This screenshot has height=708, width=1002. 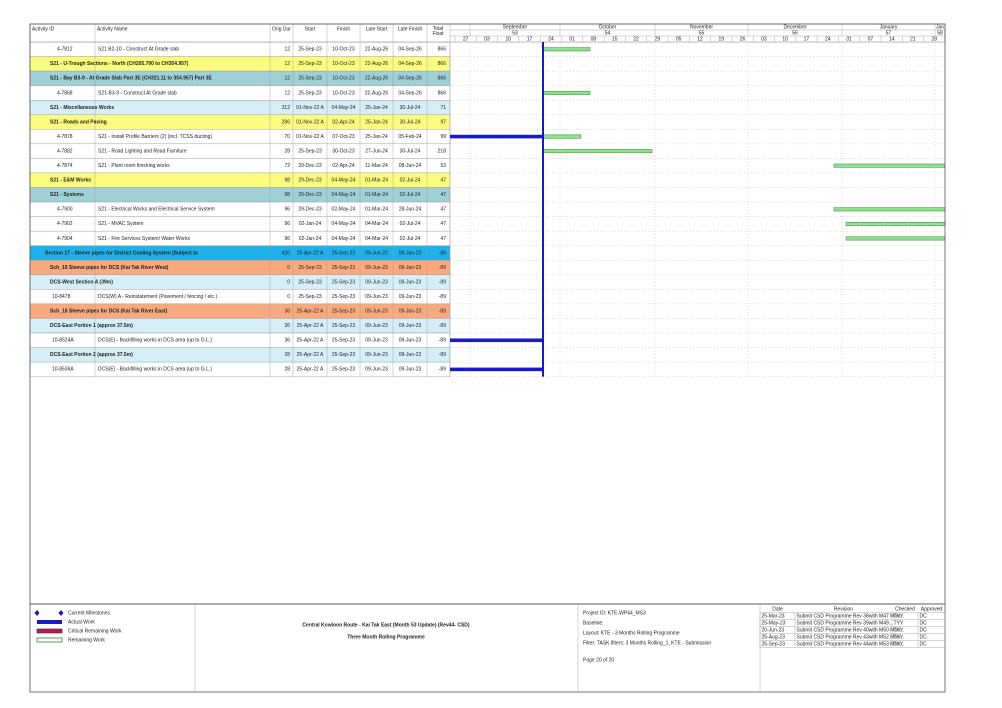 I want to click on week-start-day: 19, so click(x=721, y=40).